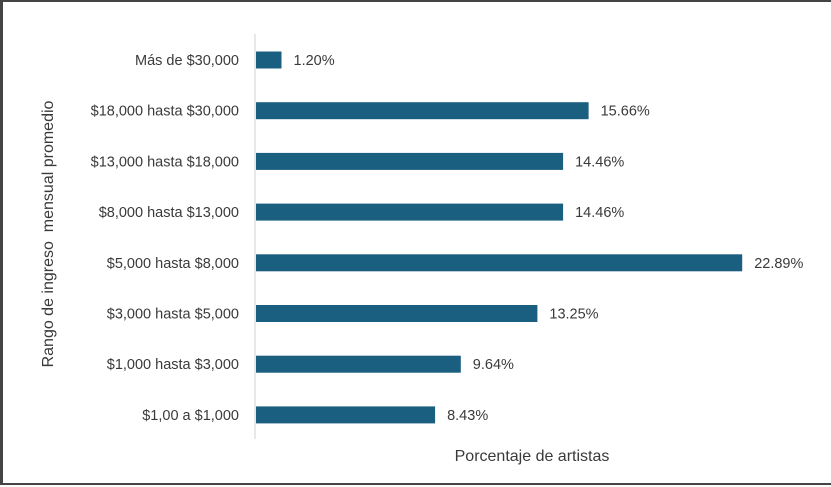 This screenshot has width=831, height=487. Describe the element at coordinates (165, 112) in the screenshot. I see `category-label: $18,000 hasta $30,000` at that location.